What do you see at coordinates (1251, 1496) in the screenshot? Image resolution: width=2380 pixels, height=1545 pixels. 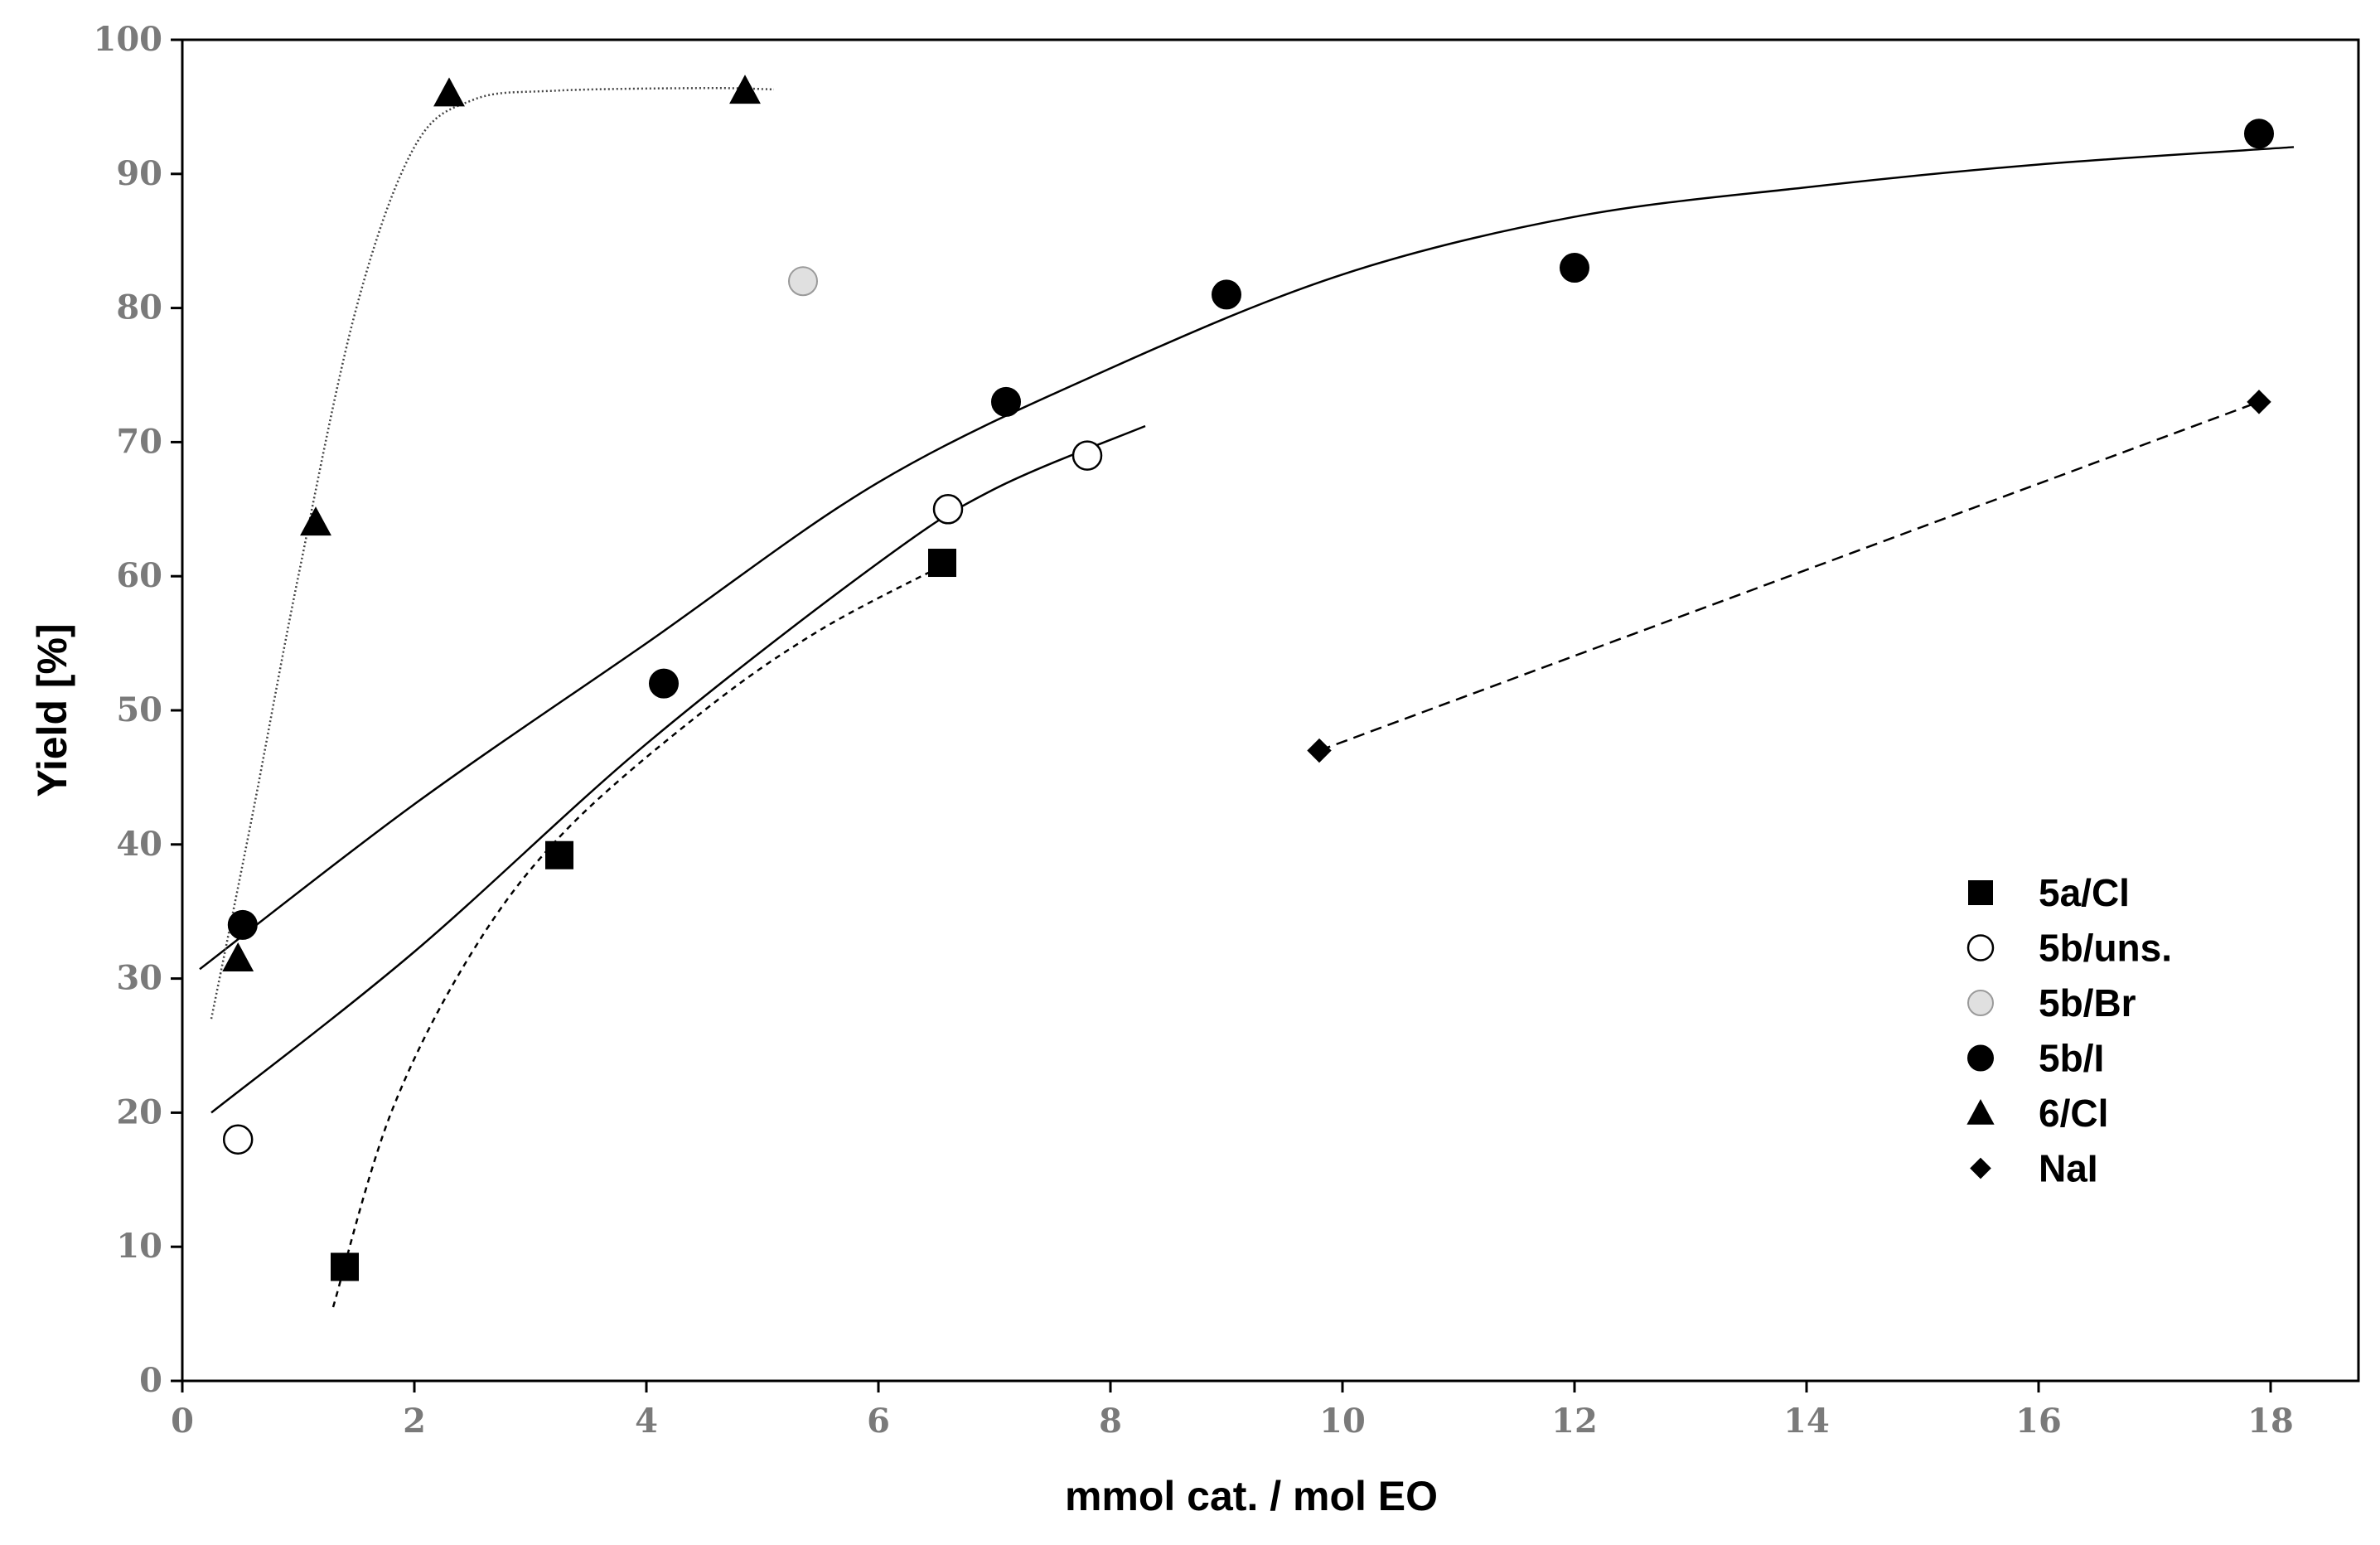 I see `x-axis-title: mmol cat. / mol EO` at bounding box center [1251, 1496].